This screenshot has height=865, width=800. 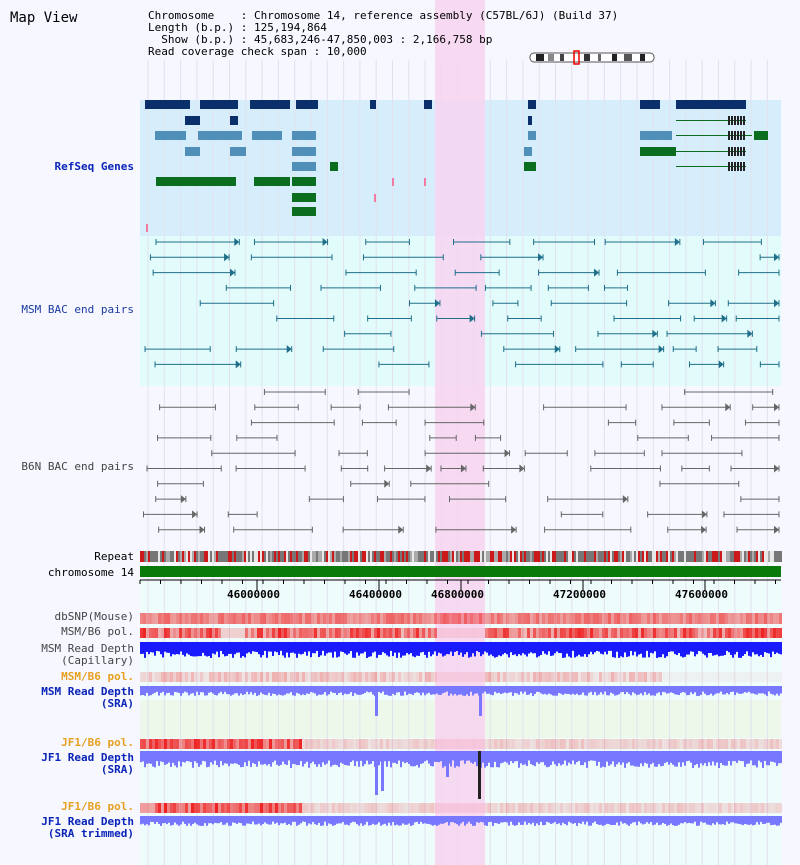 I want to click on track-label-msm-depth-capillary: MSM Read Depth (Capillary), so click(x=87, y=654).